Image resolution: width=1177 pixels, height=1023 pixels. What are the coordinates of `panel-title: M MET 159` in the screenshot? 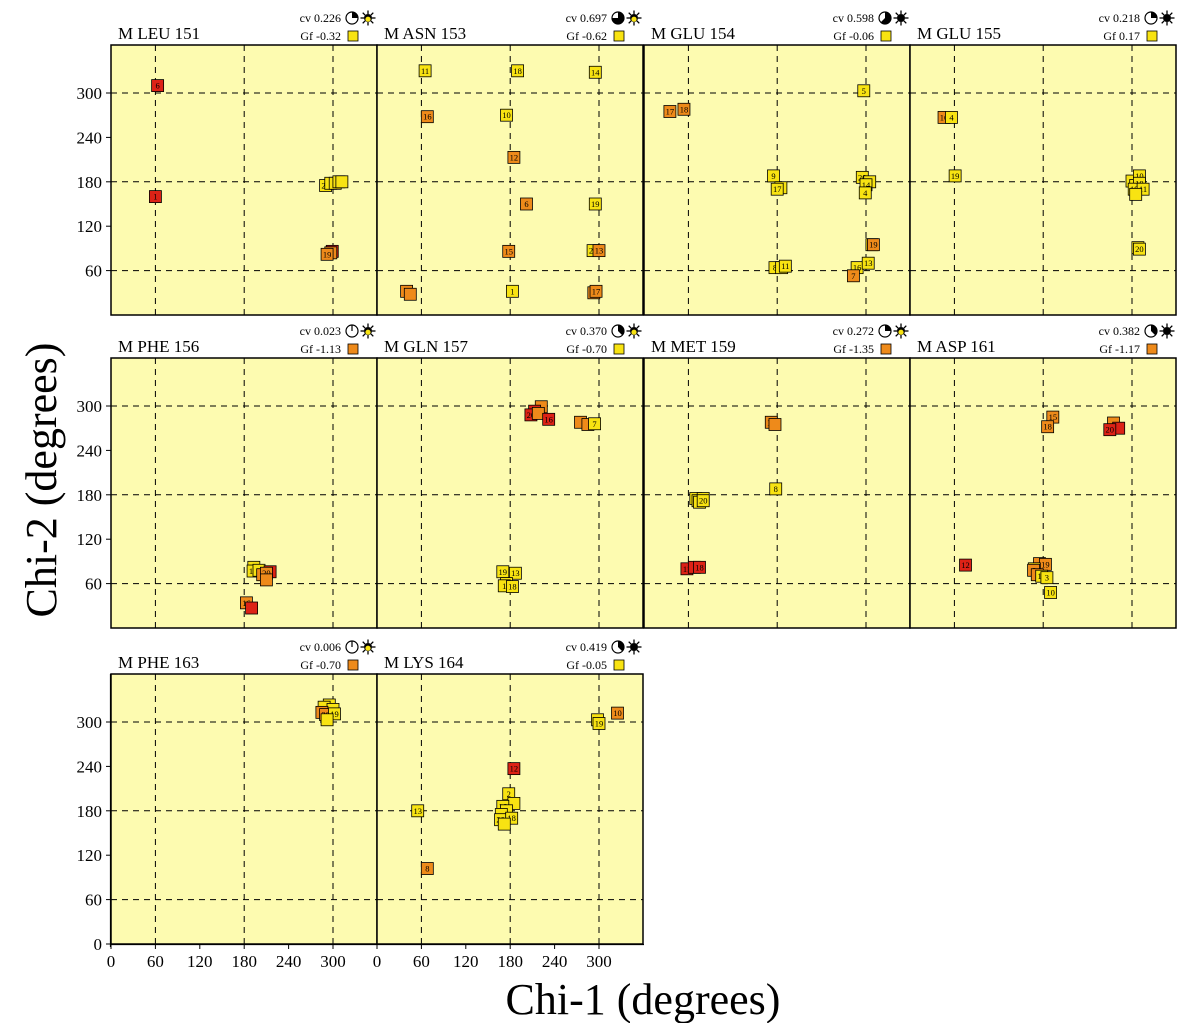 It's located at (693, 346).